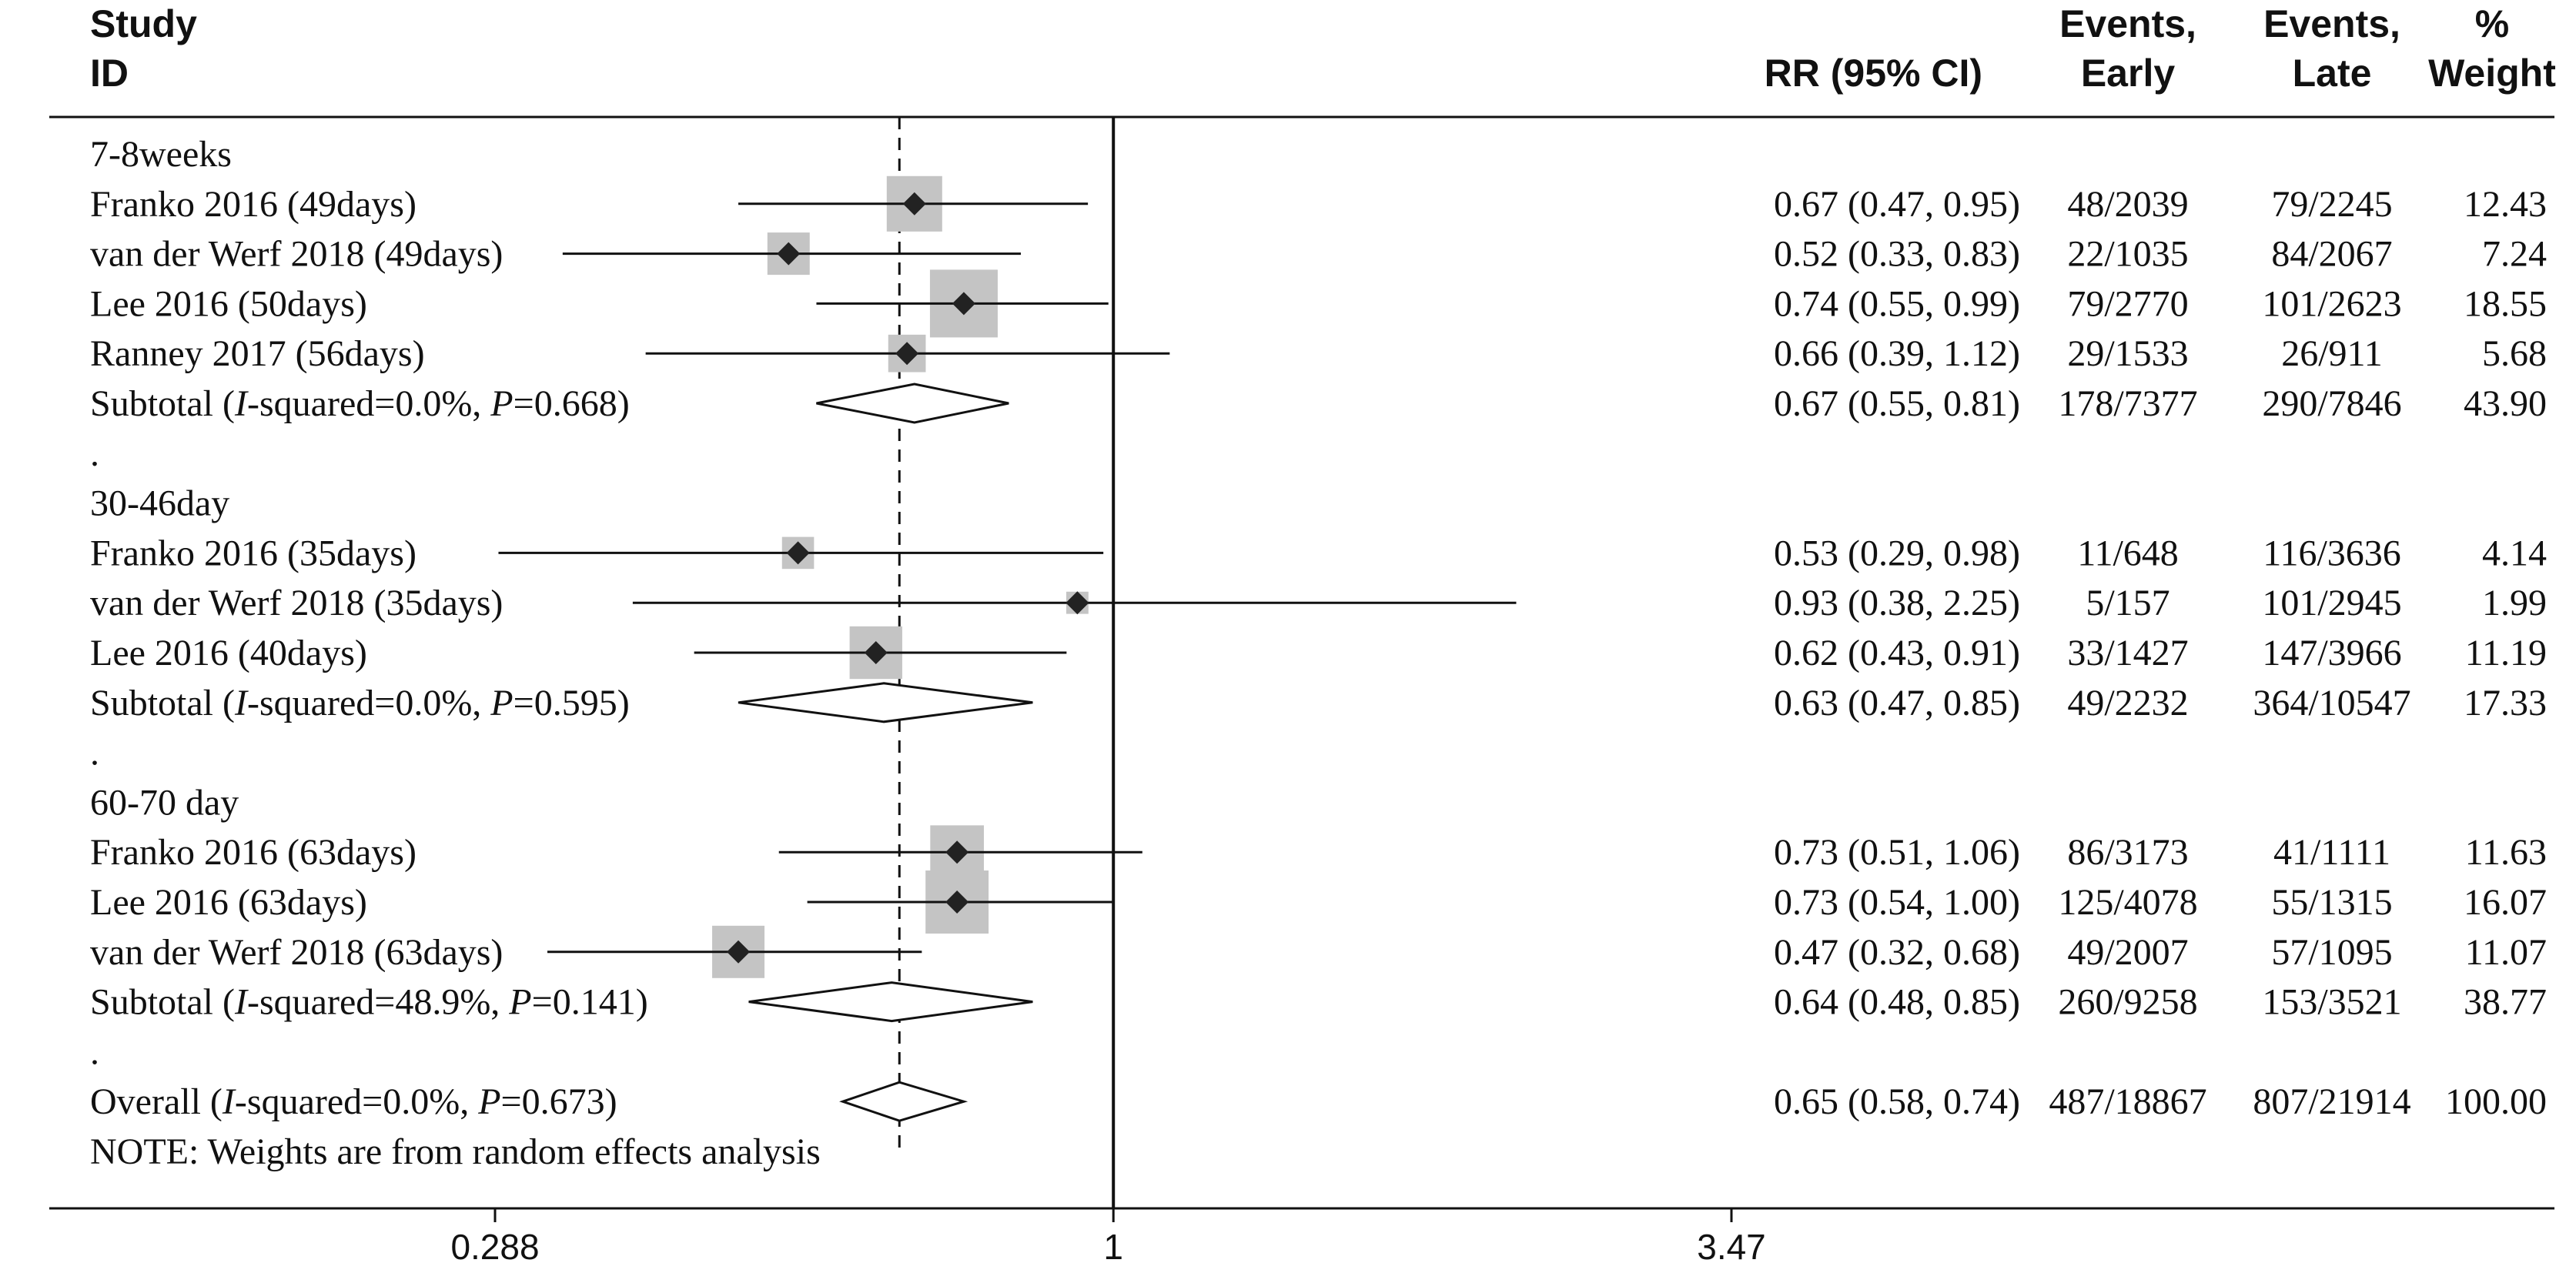  I want to click on weight-value: 100.00, so click(2496, 1101).